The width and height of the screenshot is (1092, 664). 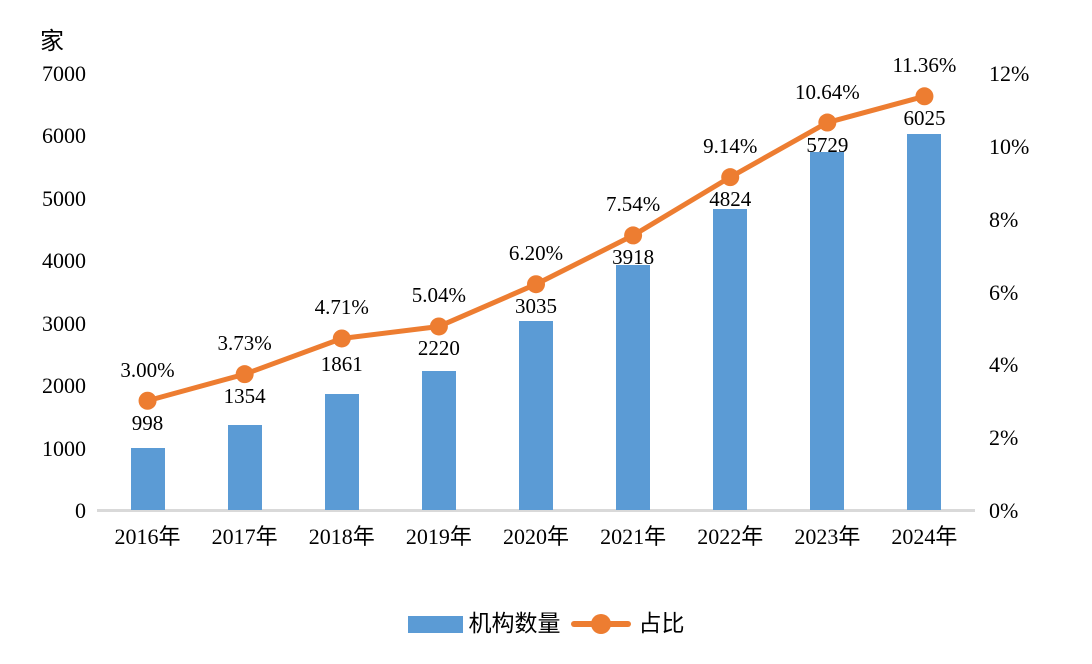 I want to click on legend-label-line-series: 占比, so click(x=661, y=623).